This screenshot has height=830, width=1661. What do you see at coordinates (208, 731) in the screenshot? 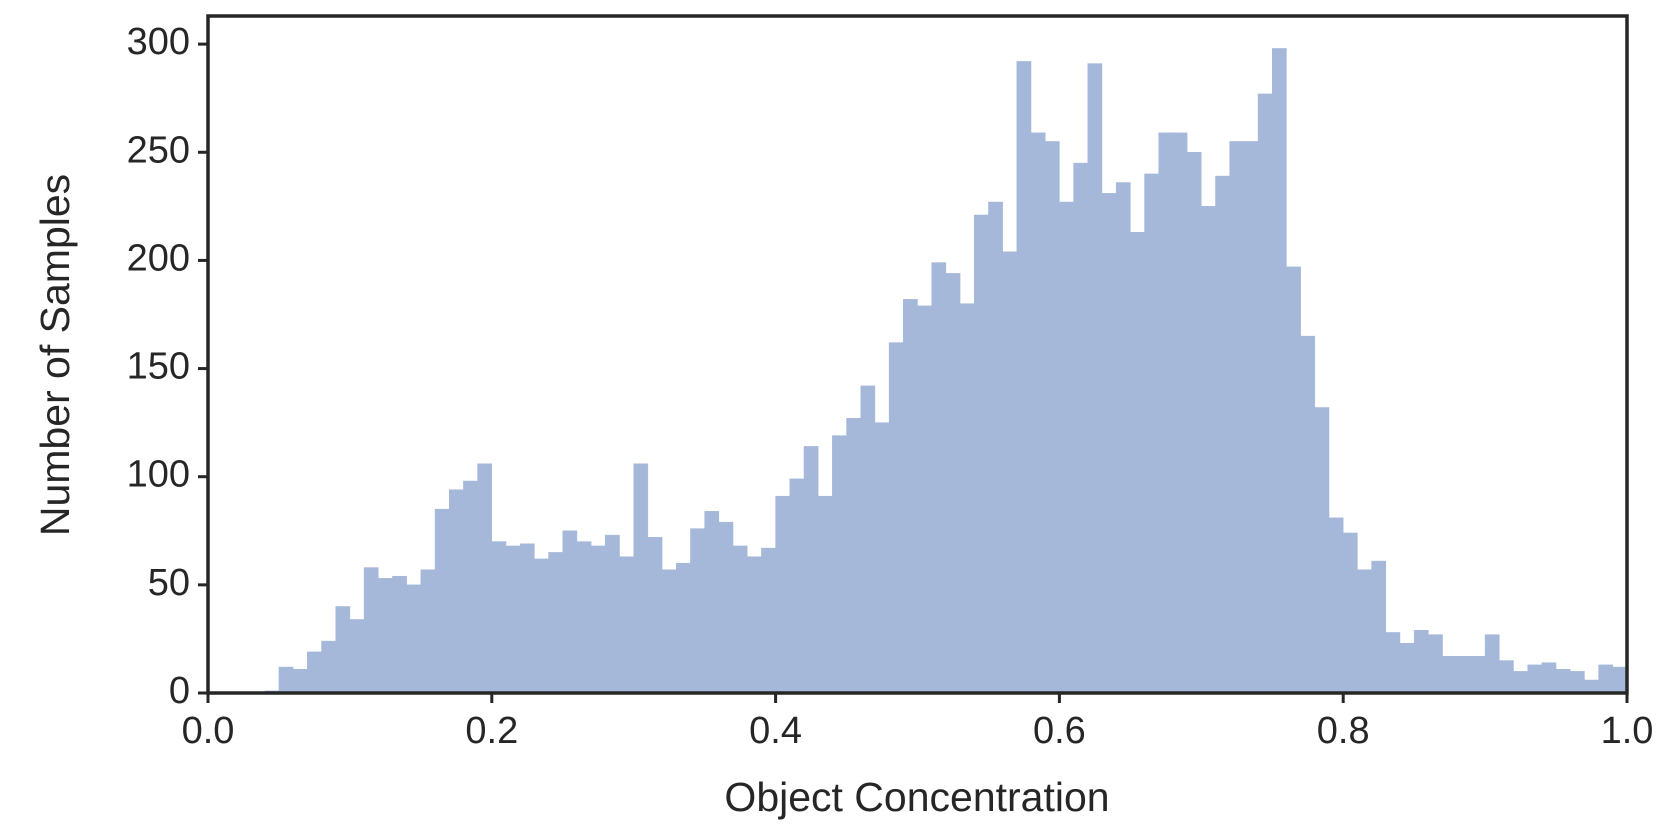
I see `x-tick-label: 0.0` at bounding box center [208, 731].